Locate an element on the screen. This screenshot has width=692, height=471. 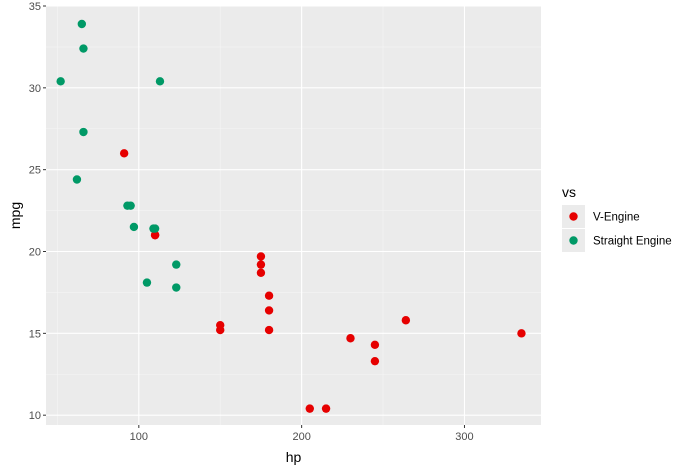
legend-item-v-engine: V-Engine is located at coordinates (601, 216).